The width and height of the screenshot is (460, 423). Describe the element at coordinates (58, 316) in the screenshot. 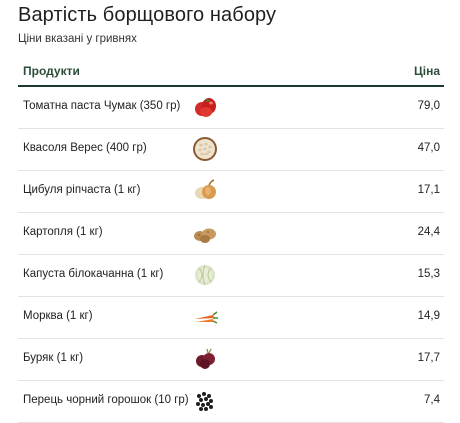

I see `product-name: Морква (1 кг)` at that location.